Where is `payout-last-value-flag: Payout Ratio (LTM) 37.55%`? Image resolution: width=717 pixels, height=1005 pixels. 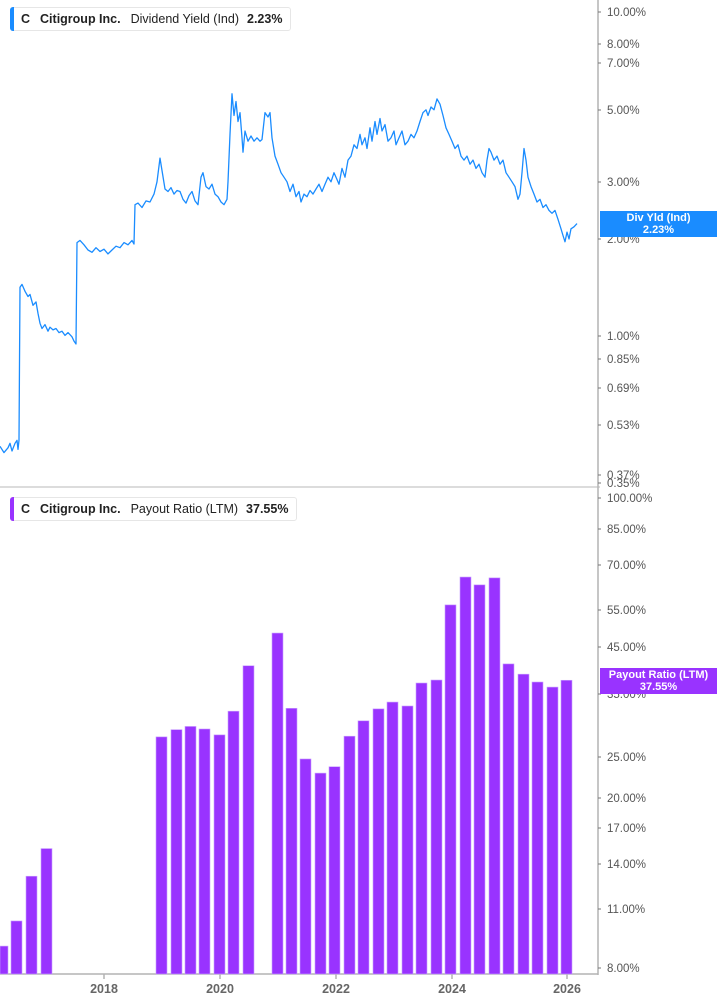
payout-last-value-flag: Payout Ratio (LTM) 37.55% is located at coordinates (658, 681).